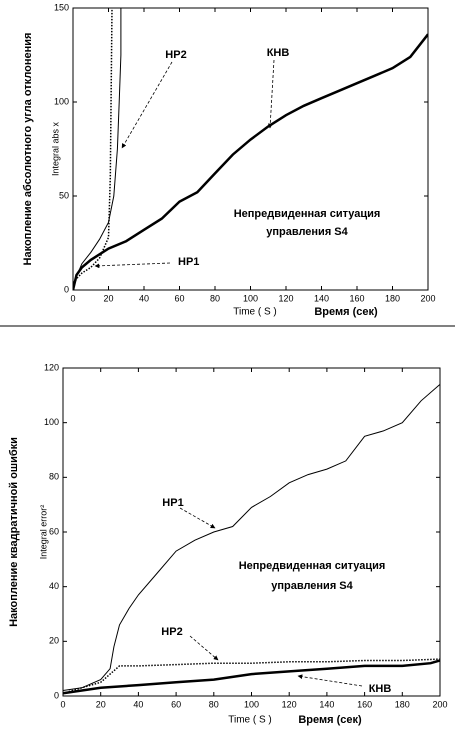 The height and width of the screenshot is (740, 455). Describe the element at coordinates (61, 7) in the screenshot. I see `y-tick-label: 150` at that location.